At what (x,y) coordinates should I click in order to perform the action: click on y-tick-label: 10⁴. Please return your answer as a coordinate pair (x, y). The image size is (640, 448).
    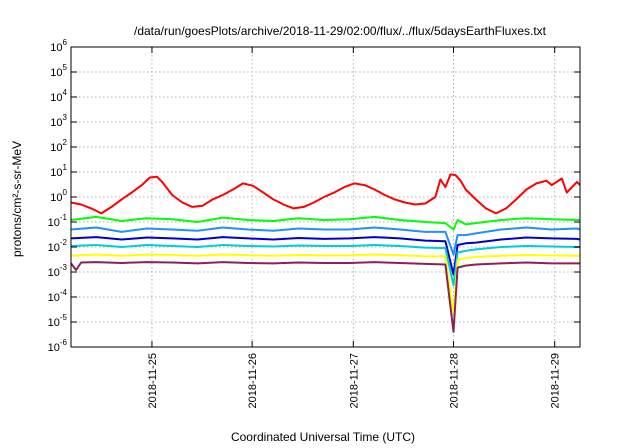
    Looking at the image, I should click on (58, 96).